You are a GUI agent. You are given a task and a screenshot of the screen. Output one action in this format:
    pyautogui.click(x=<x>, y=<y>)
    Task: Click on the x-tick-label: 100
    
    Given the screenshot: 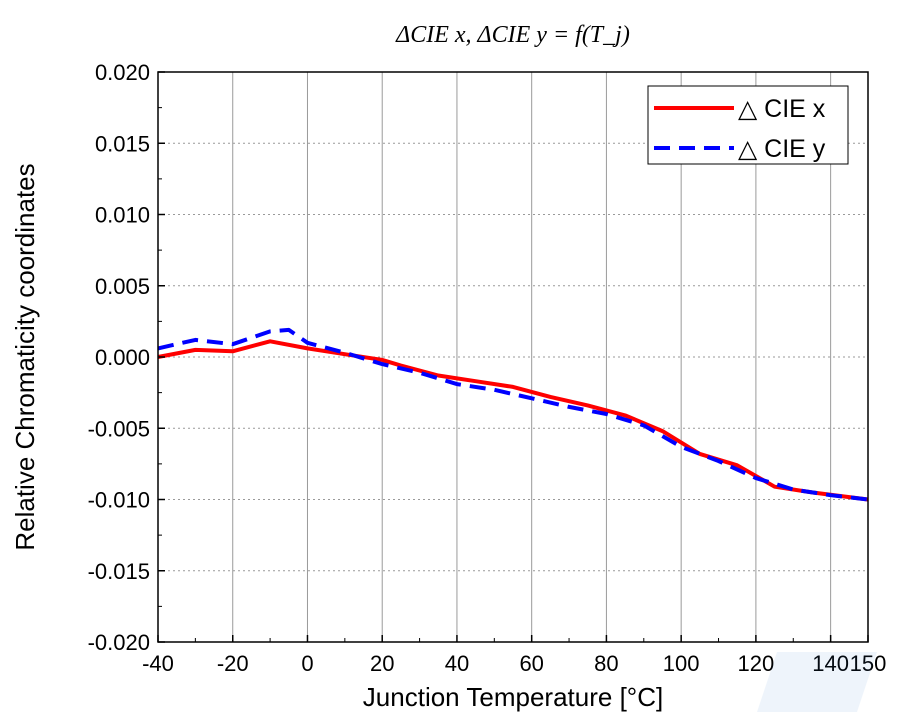 What is the action you would take?
    pyautogui.click(x=681, y=663)
    